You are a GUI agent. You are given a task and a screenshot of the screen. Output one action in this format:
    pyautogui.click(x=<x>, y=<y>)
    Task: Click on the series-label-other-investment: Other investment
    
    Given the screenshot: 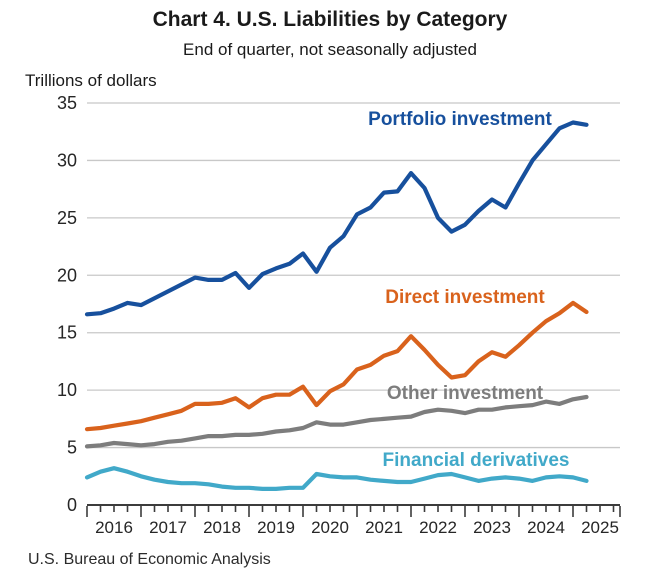 What is the action you would take?
    pyautogui.click(x=465, y=393)
    